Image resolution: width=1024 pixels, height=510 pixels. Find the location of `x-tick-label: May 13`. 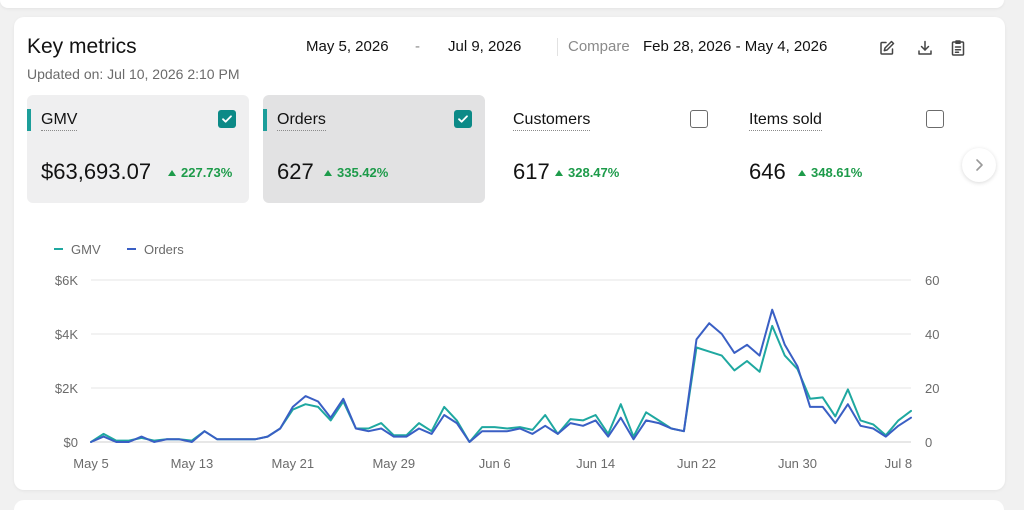

x-tick-label: May 13 is located at coordinates (192, 463).